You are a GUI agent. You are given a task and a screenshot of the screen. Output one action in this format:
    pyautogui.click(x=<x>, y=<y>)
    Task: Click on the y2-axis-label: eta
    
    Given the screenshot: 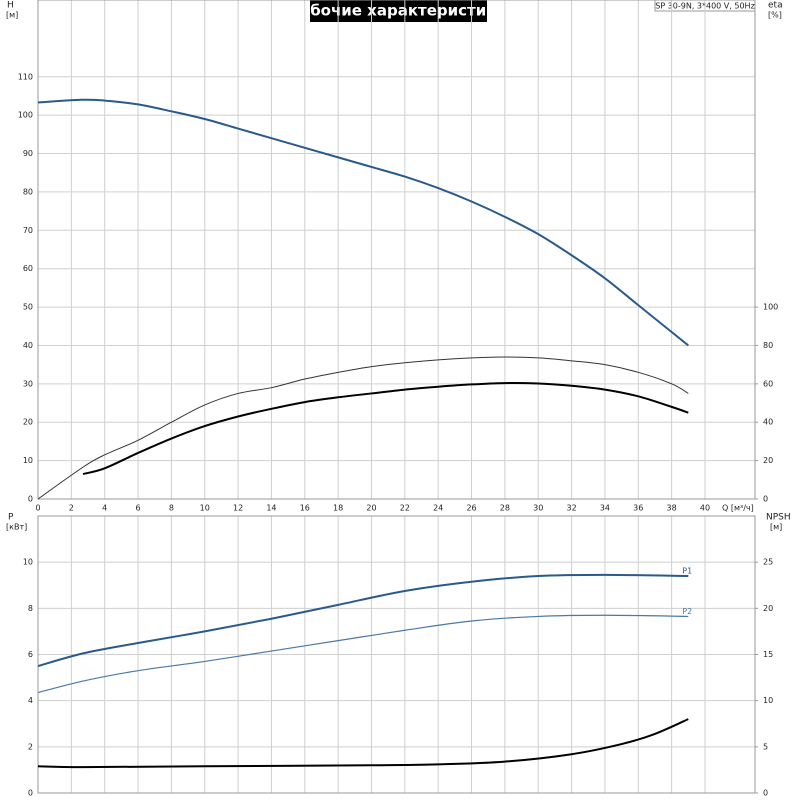 What is the action you would take?
    pyautogui.click(x=775, y=6)
    